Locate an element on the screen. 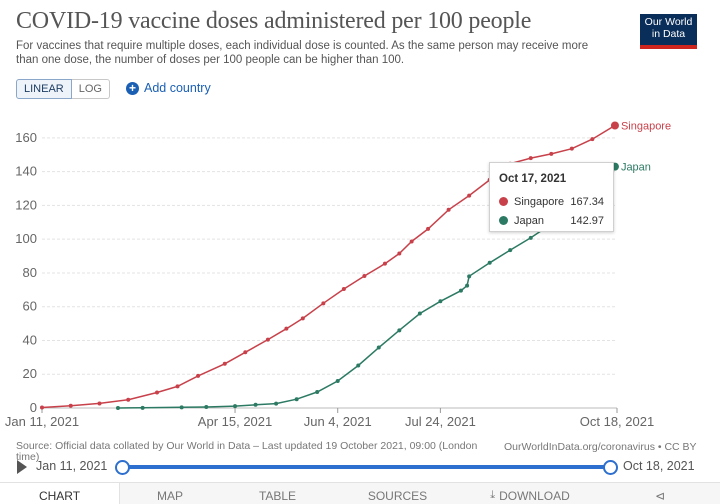 Image resolution: width=720 pixels, height=504 pixels. y-tick-label: 20 is located at coordinates (30, 373).